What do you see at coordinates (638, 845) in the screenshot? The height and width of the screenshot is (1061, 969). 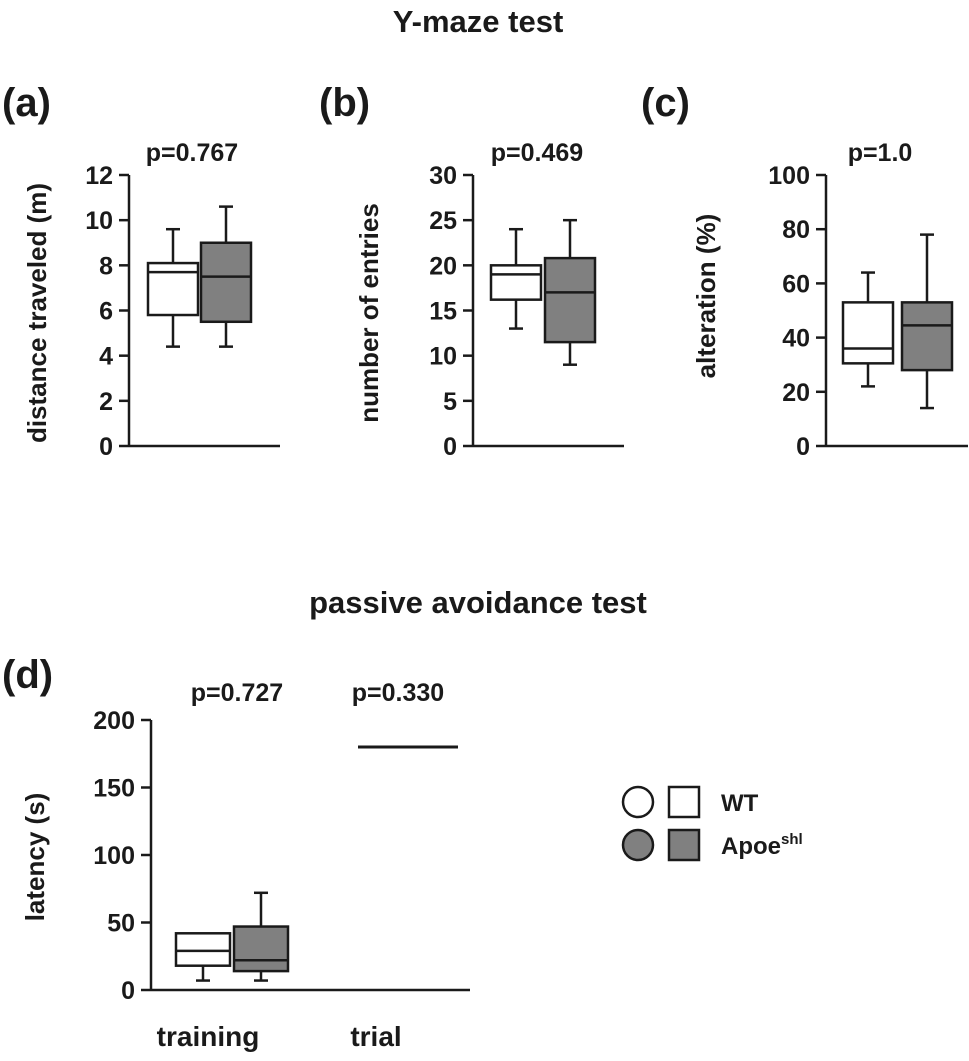 I see `legend-apoe-circle` at bounding box center [638, 845].